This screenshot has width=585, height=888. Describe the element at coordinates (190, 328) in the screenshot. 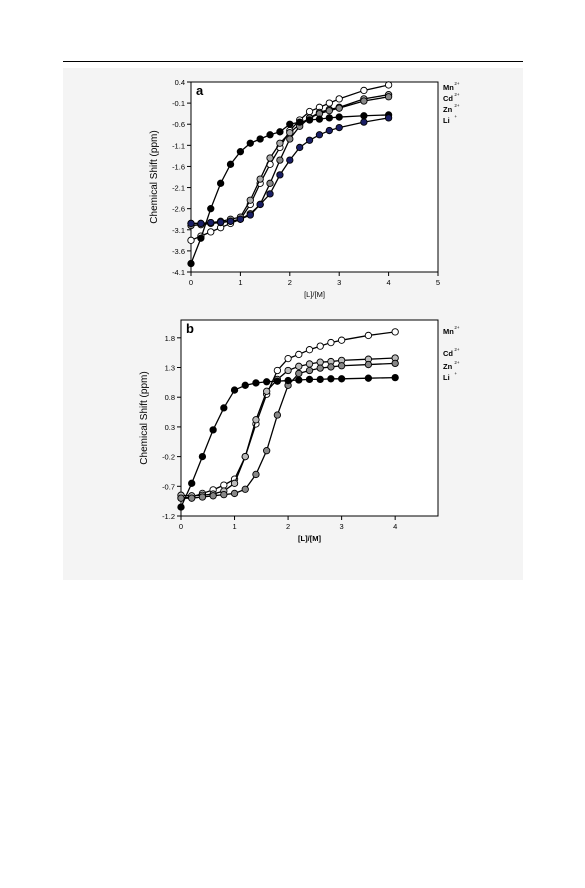

I see `panel-label: b` at that location.